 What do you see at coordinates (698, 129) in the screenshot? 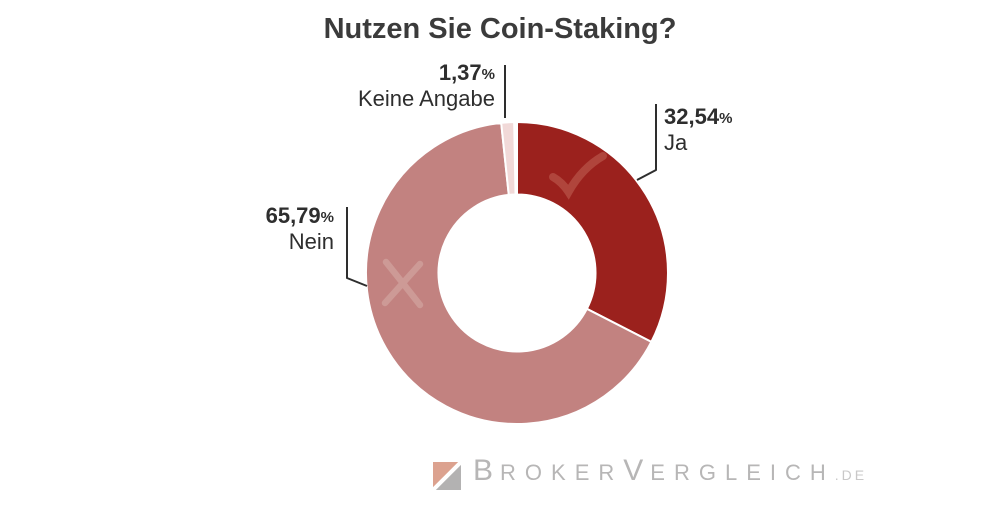
I see `label-ja: 32,54% Ja` at bounding box center [698, 129].